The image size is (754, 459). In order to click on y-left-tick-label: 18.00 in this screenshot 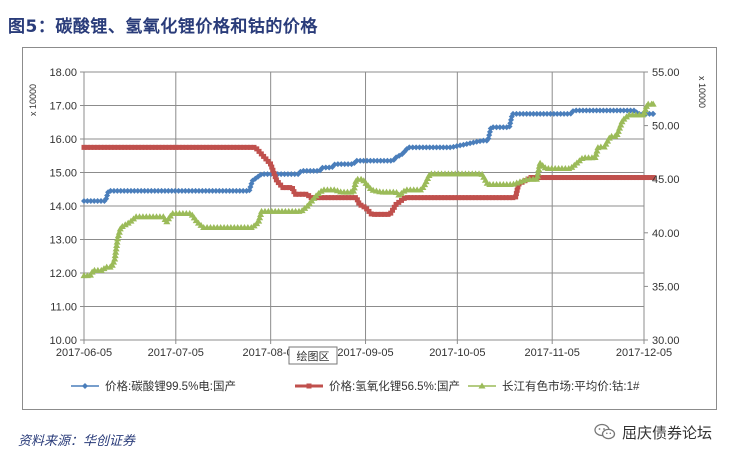, I will do `click(63, 73)`.